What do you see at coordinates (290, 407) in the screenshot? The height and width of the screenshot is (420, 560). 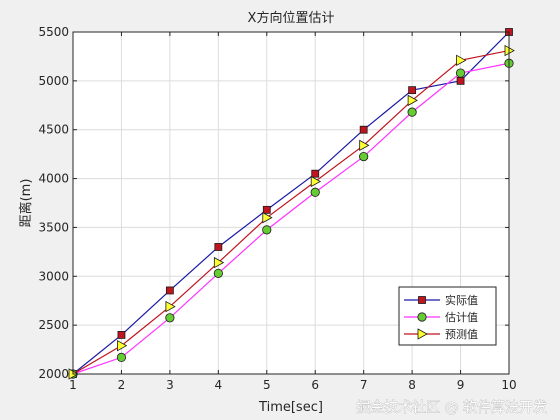 I see `x-axis-label: Time[sec]` at bounding box center [290, 407].